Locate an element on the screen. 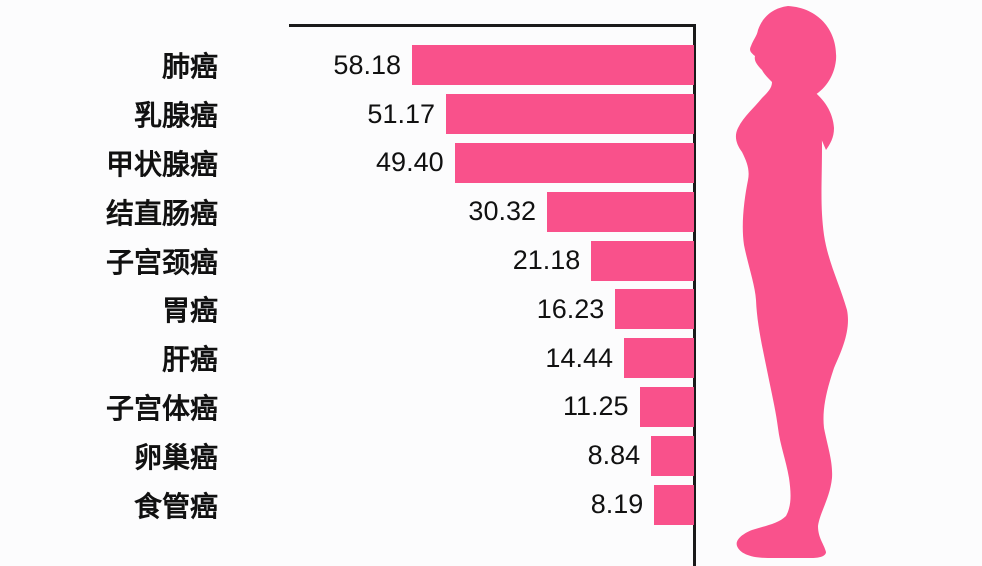 The image size is (982, 566). value-axis-line is located at coordinates (694, 295).